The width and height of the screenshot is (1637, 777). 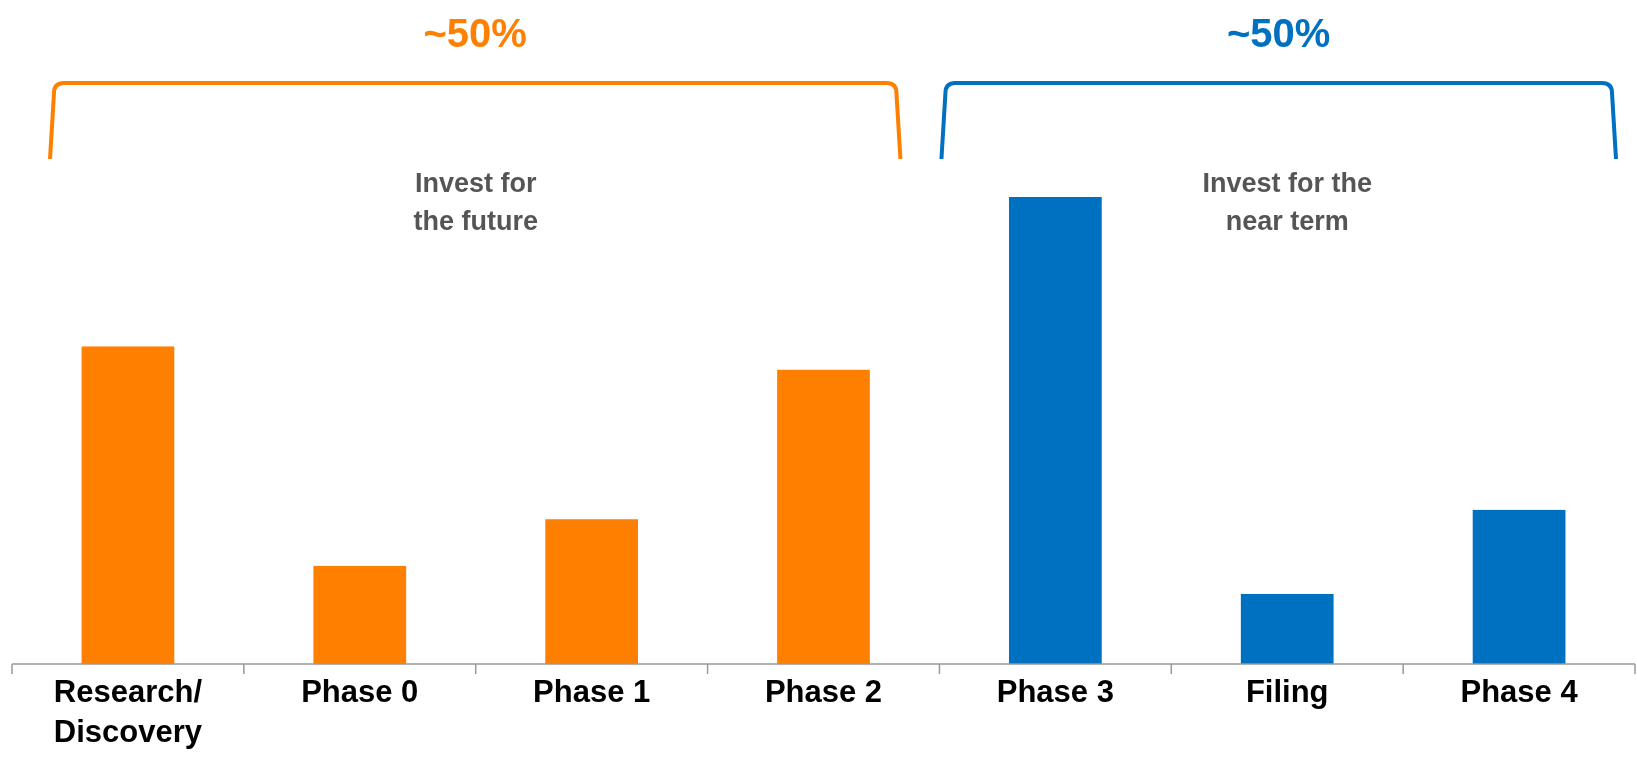 What do you see at coordinates (1519, 691) in the screenshot?
I see `x-tick-label: Phase 4` at bounding box center [1519, 691].